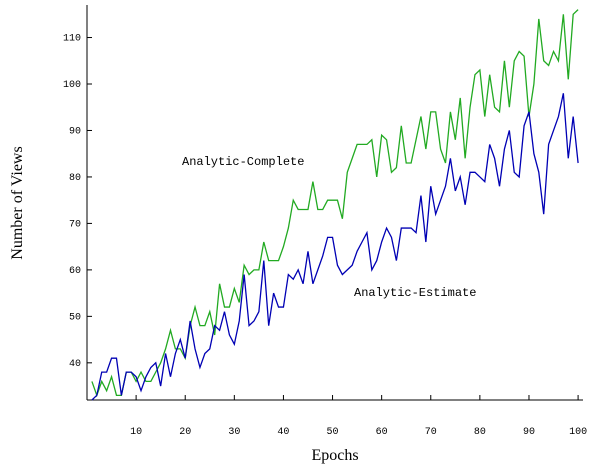  I want to click on x-tick-label: 30, so click(234, 432).